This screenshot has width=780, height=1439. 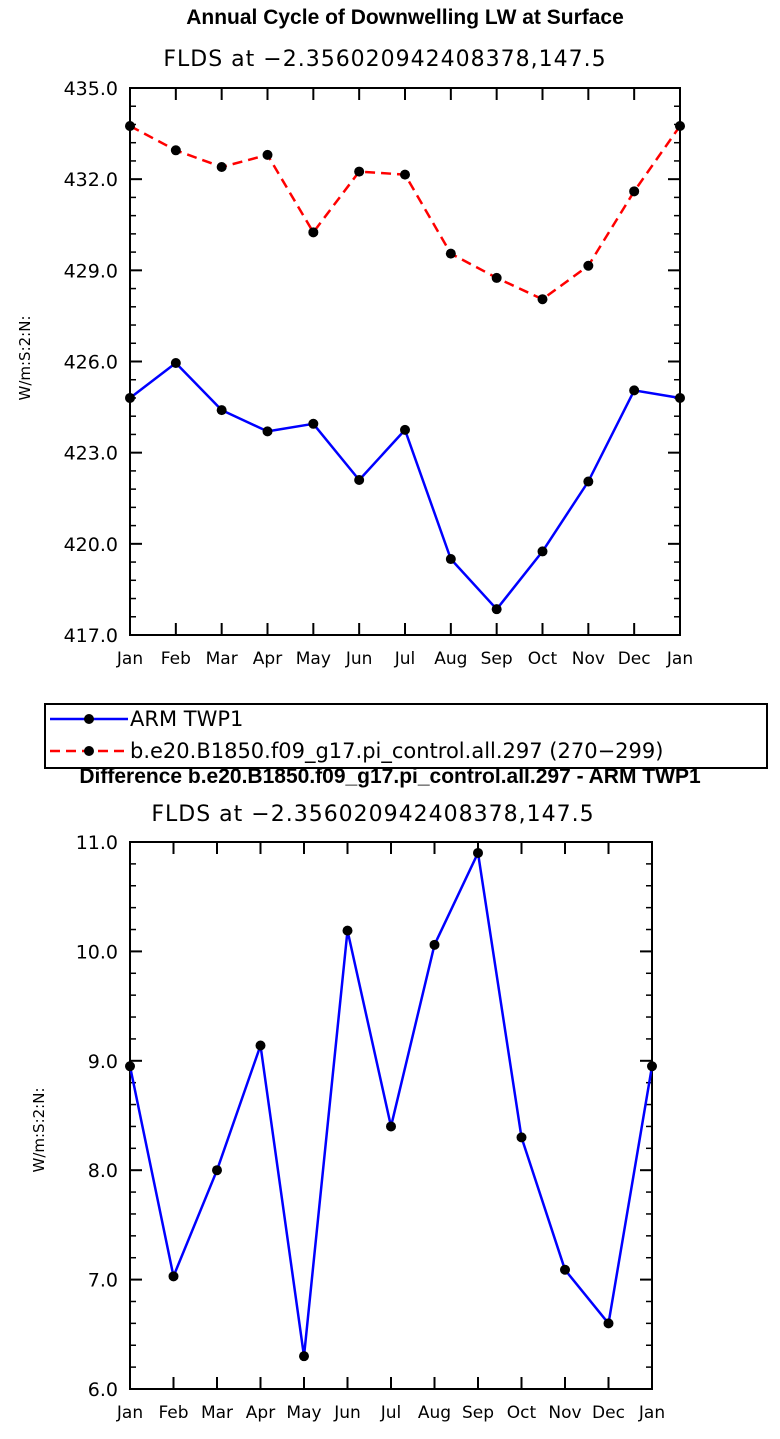 What do you see at coordinates (89, 751) in the screenshot?
I see `legend-marker-model` at bounding box center [89, 751].